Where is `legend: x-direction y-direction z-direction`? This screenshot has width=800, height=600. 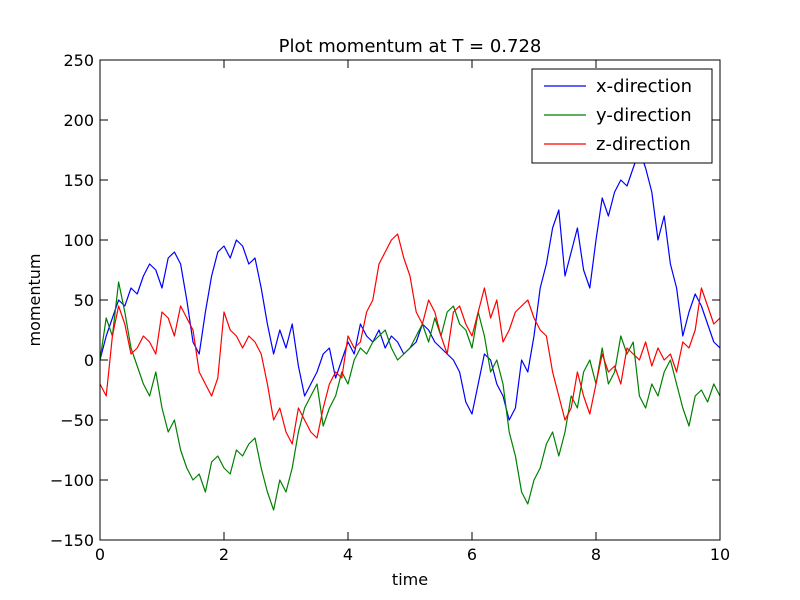
legend: x-direction y-direction z-direction is located at coordinates (622, 116).